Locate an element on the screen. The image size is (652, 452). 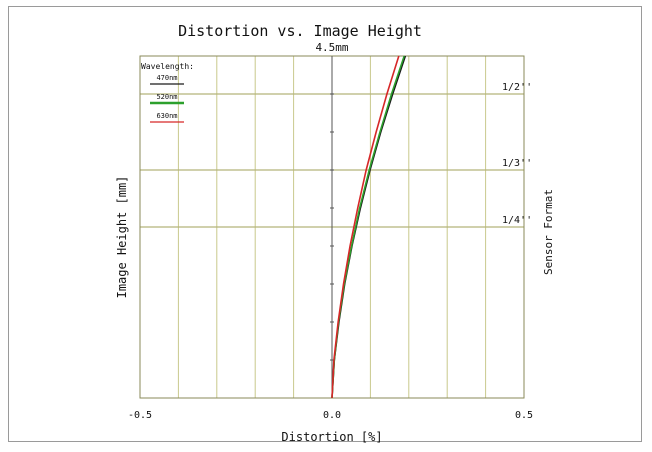
x-tick-label: 0.0 is located at coordinates (332, 415).